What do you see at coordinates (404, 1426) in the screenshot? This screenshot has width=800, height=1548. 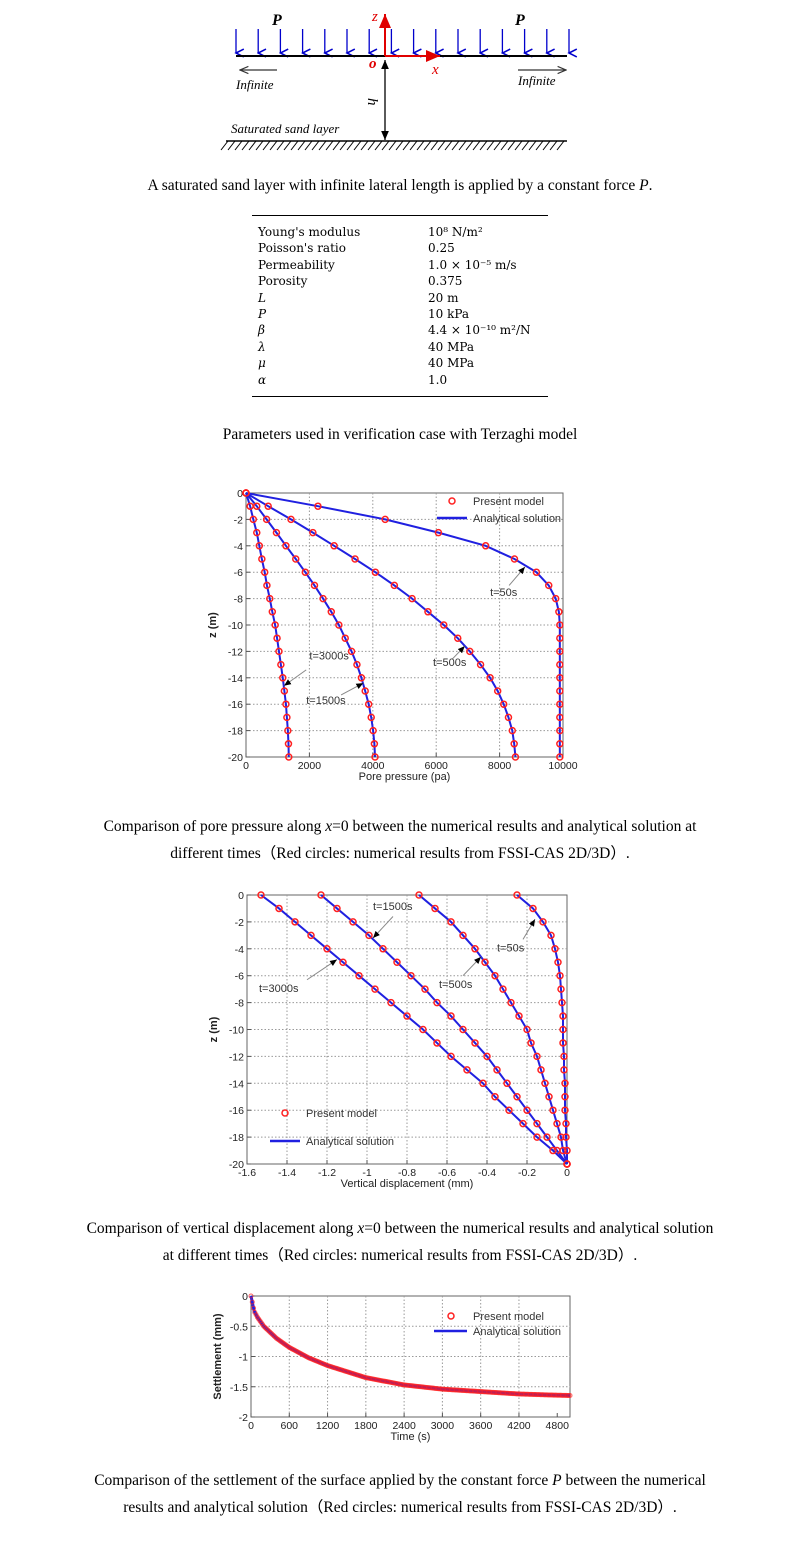 I see `x-tick-label: 2400` at bounding box center [404, 1426].